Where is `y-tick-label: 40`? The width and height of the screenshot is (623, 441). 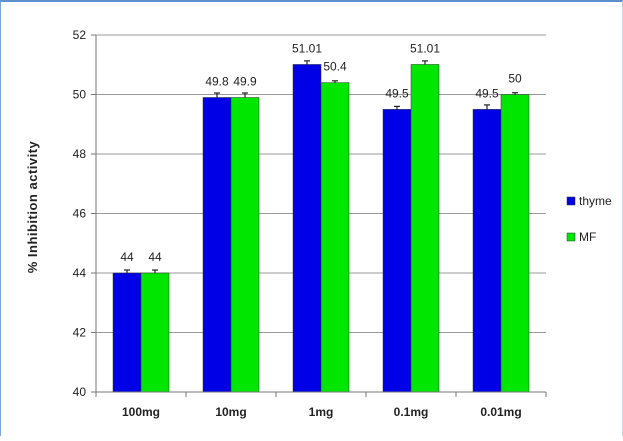
y-tick-label: 40 is located at coordinates (80, 392).